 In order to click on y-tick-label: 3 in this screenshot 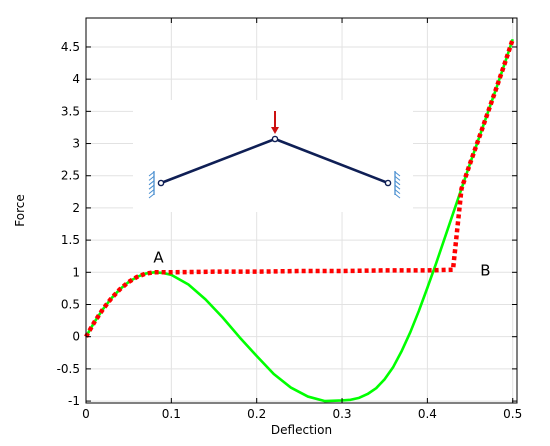, I will do `click(76, 144)`.